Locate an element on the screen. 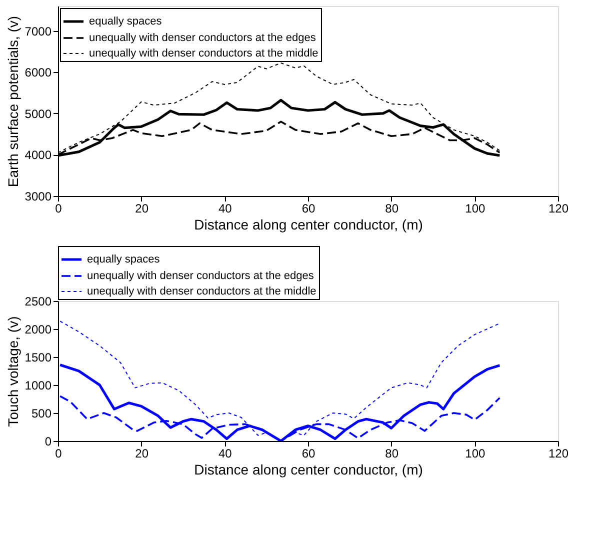  y-tick-label: 2500 is located at coordinates (38, 301).